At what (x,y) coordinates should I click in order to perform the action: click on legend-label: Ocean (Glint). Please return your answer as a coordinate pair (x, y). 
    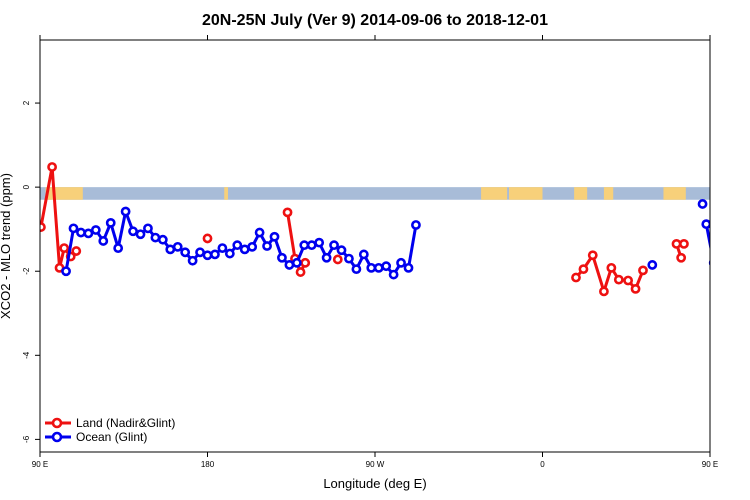
    Looking at the image, I should click on (111, 437).